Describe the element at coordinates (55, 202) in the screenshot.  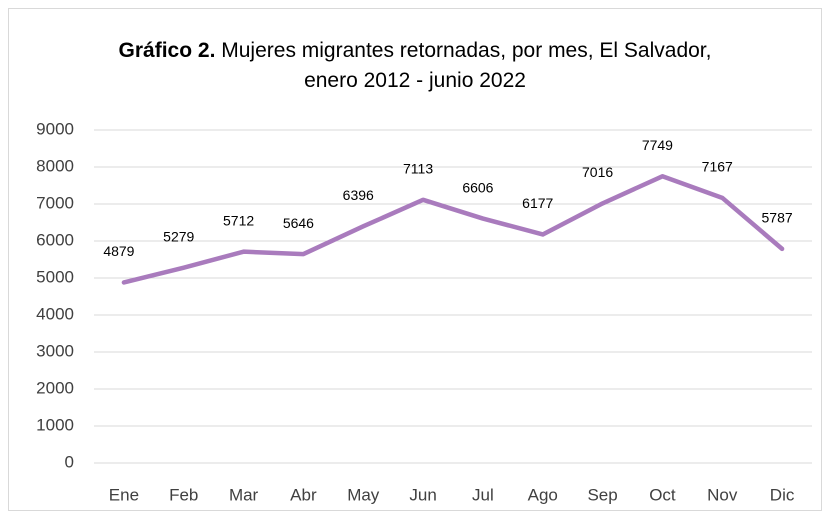
I see `y-tick-label: 7000` at that location.